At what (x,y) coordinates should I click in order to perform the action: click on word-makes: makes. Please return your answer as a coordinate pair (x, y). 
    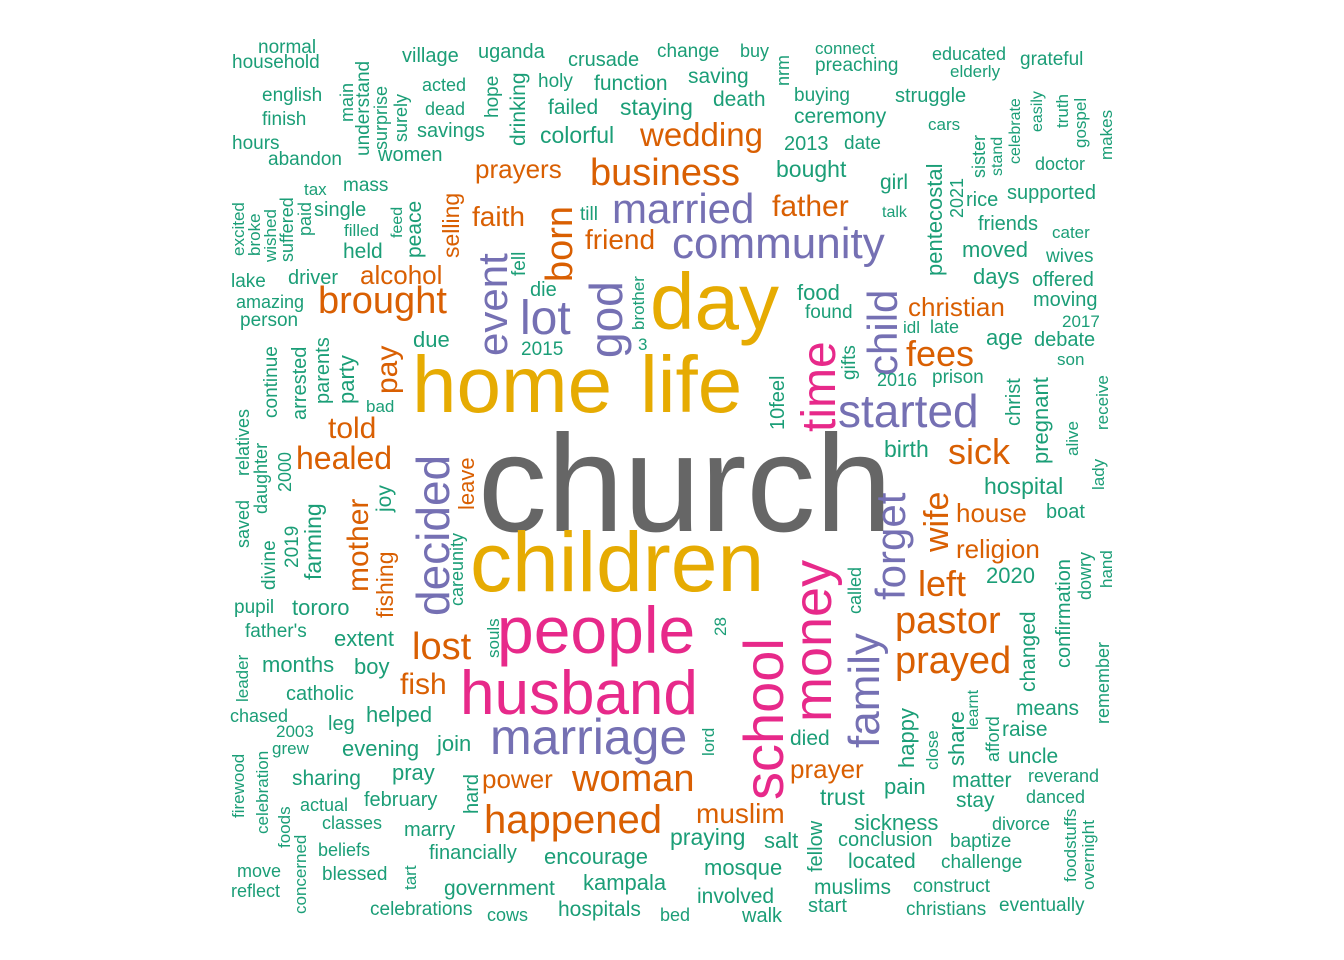
    Looking at the image, I should click on (1106, 134).